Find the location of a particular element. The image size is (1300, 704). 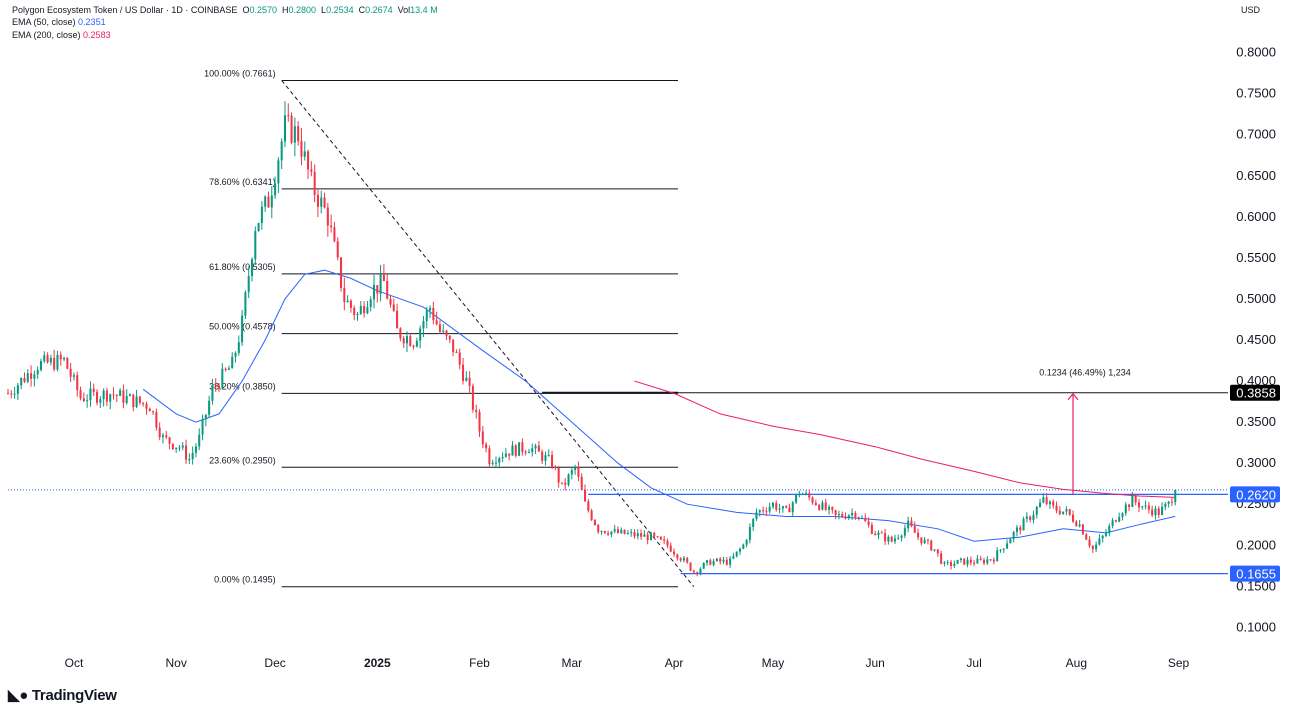

volume-label: Vol is located at coordinates (404, 10).